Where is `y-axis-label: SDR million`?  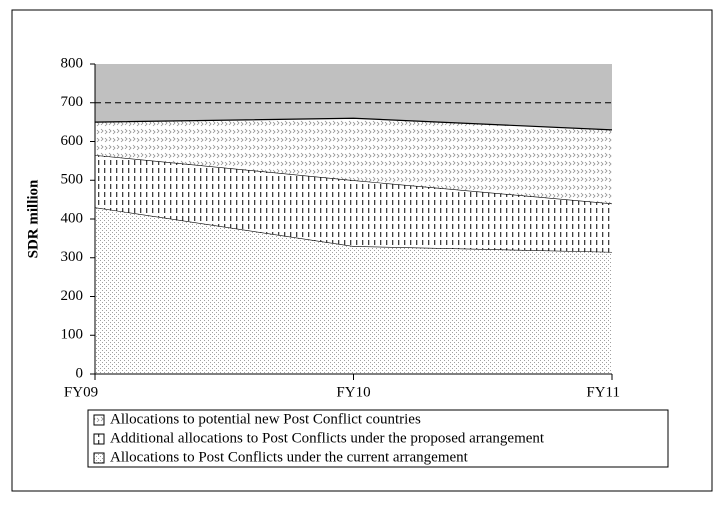 y-axis-label: SDR million is located at coordinates (33, 218).